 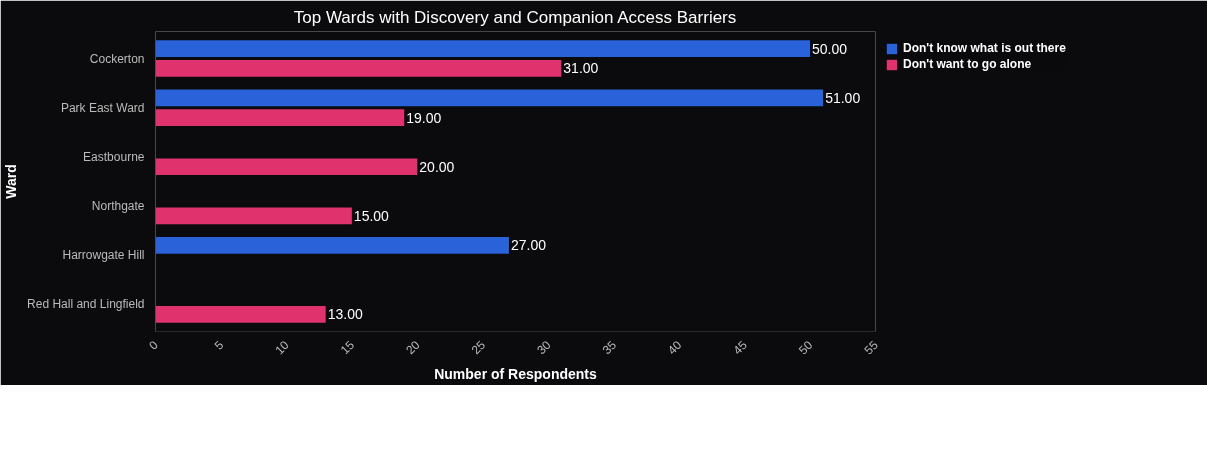 I want to click on x-tick-label: 0, so click(x=154, y=345).